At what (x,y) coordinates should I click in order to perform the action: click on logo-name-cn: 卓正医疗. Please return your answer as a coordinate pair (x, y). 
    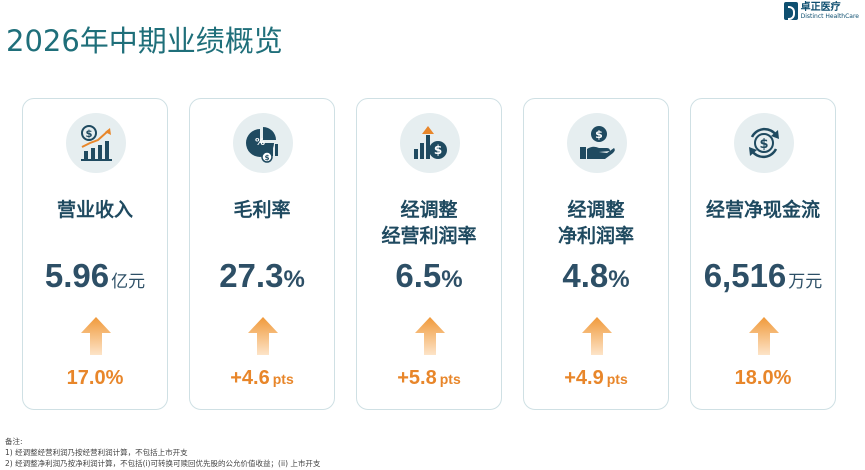
    Looking at the image, I should click on (820, 7).